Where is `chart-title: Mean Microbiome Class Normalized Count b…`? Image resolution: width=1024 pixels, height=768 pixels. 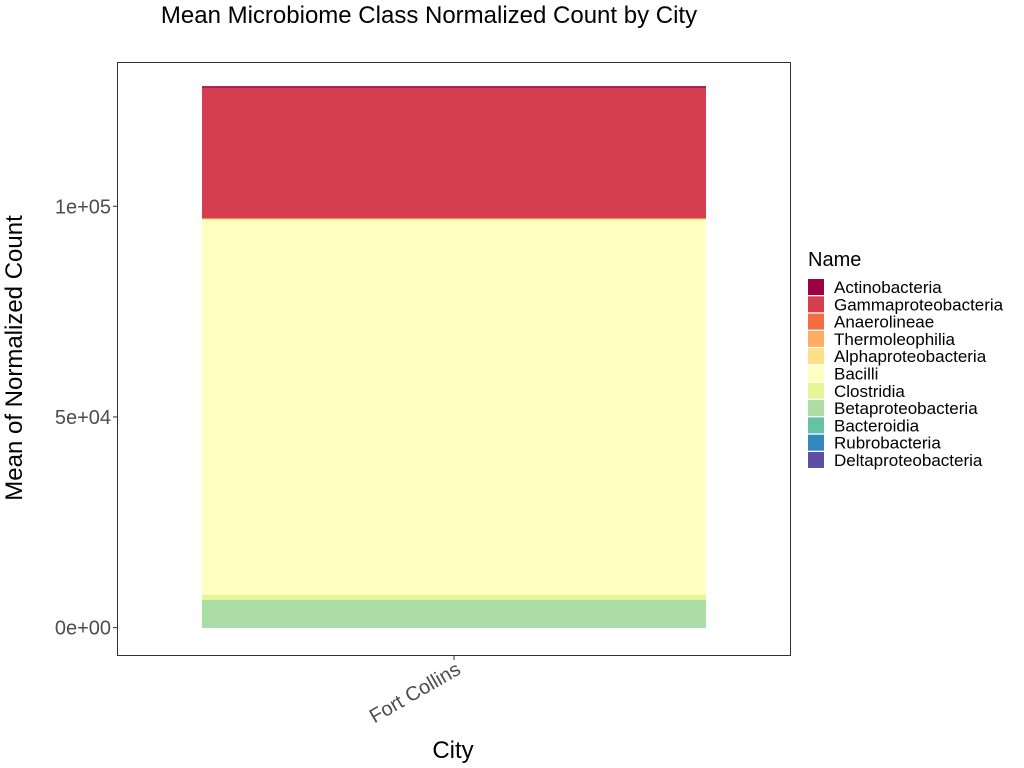
chart-title: Mean Microbiome Class Normalized Count b… is located at coordinates (429, 15).